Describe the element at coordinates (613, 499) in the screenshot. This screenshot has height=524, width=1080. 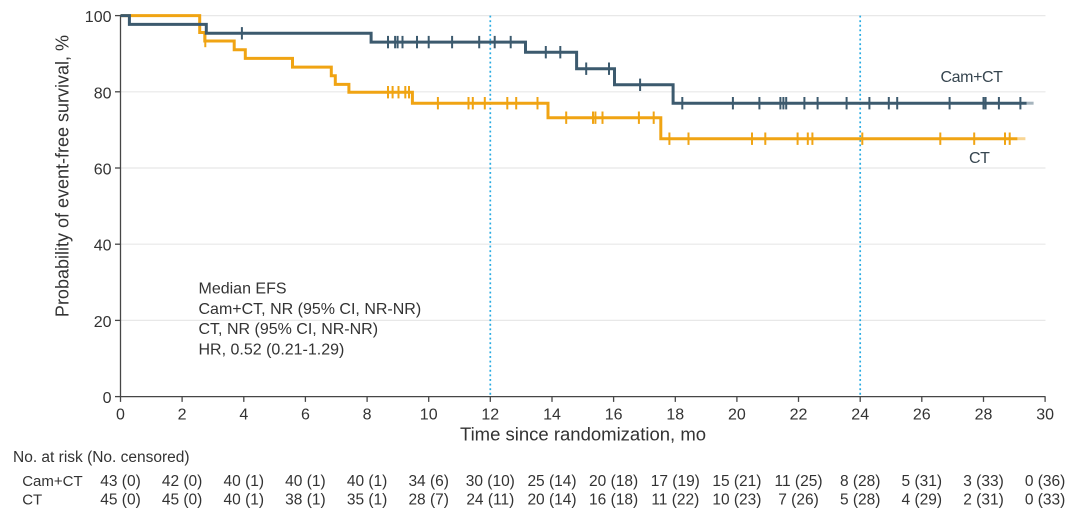
I see `svg-text: 16 (18)` at that location.